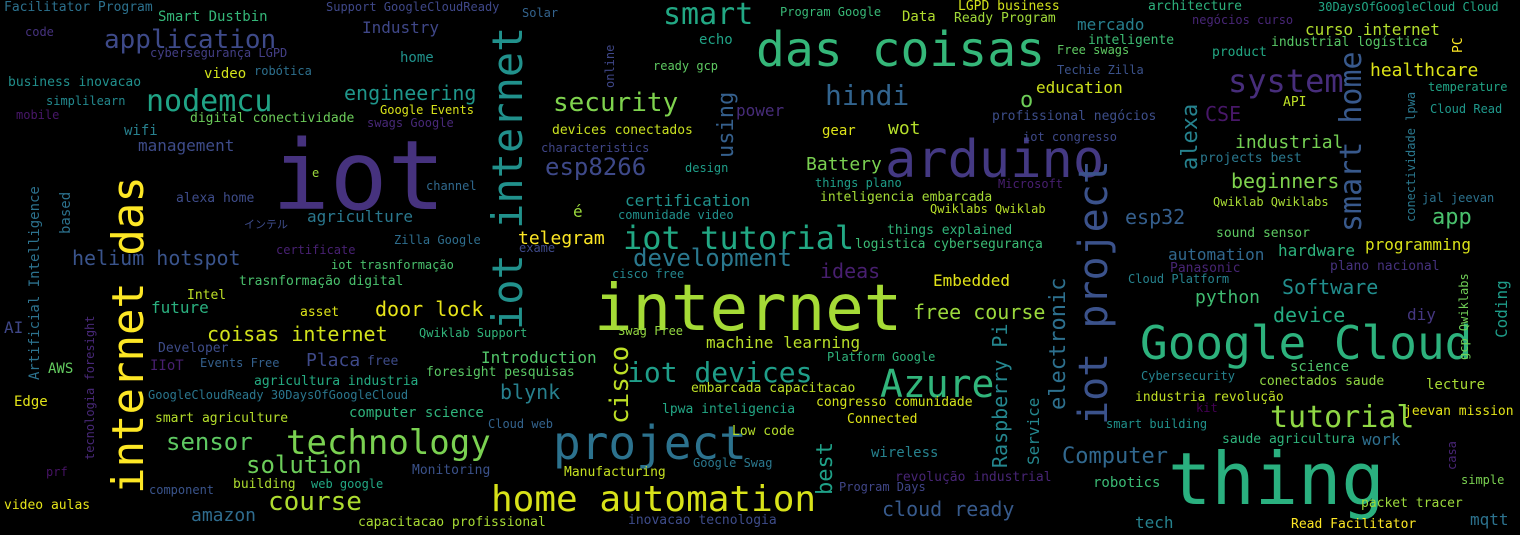 This screenshot has width=1520, height=535. What do you see at coordinates (979, 312) in the screenshot?
I see `word-free-course: free course` at bounding box center [979, 312].